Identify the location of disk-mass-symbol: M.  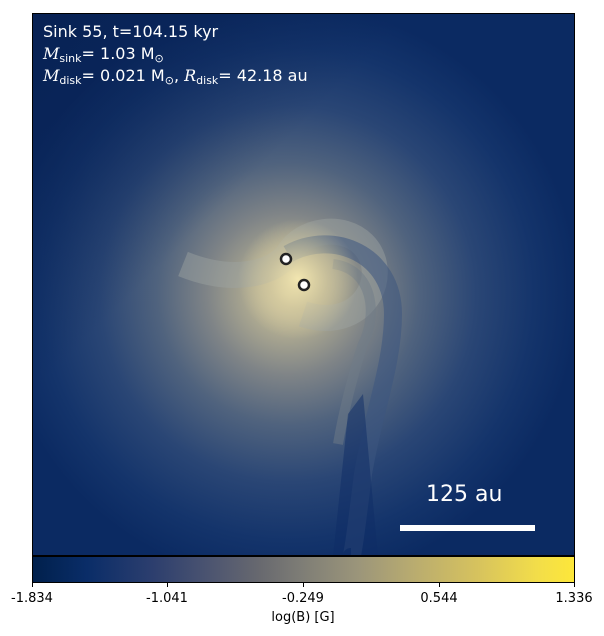
(51, 75).